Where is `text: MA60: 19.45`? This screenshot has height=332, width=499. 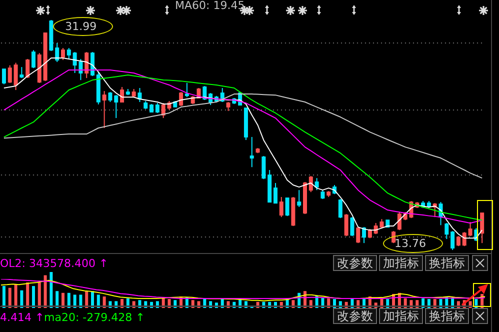
text: MA60: 19.45 is located at coordinates (210, 6).